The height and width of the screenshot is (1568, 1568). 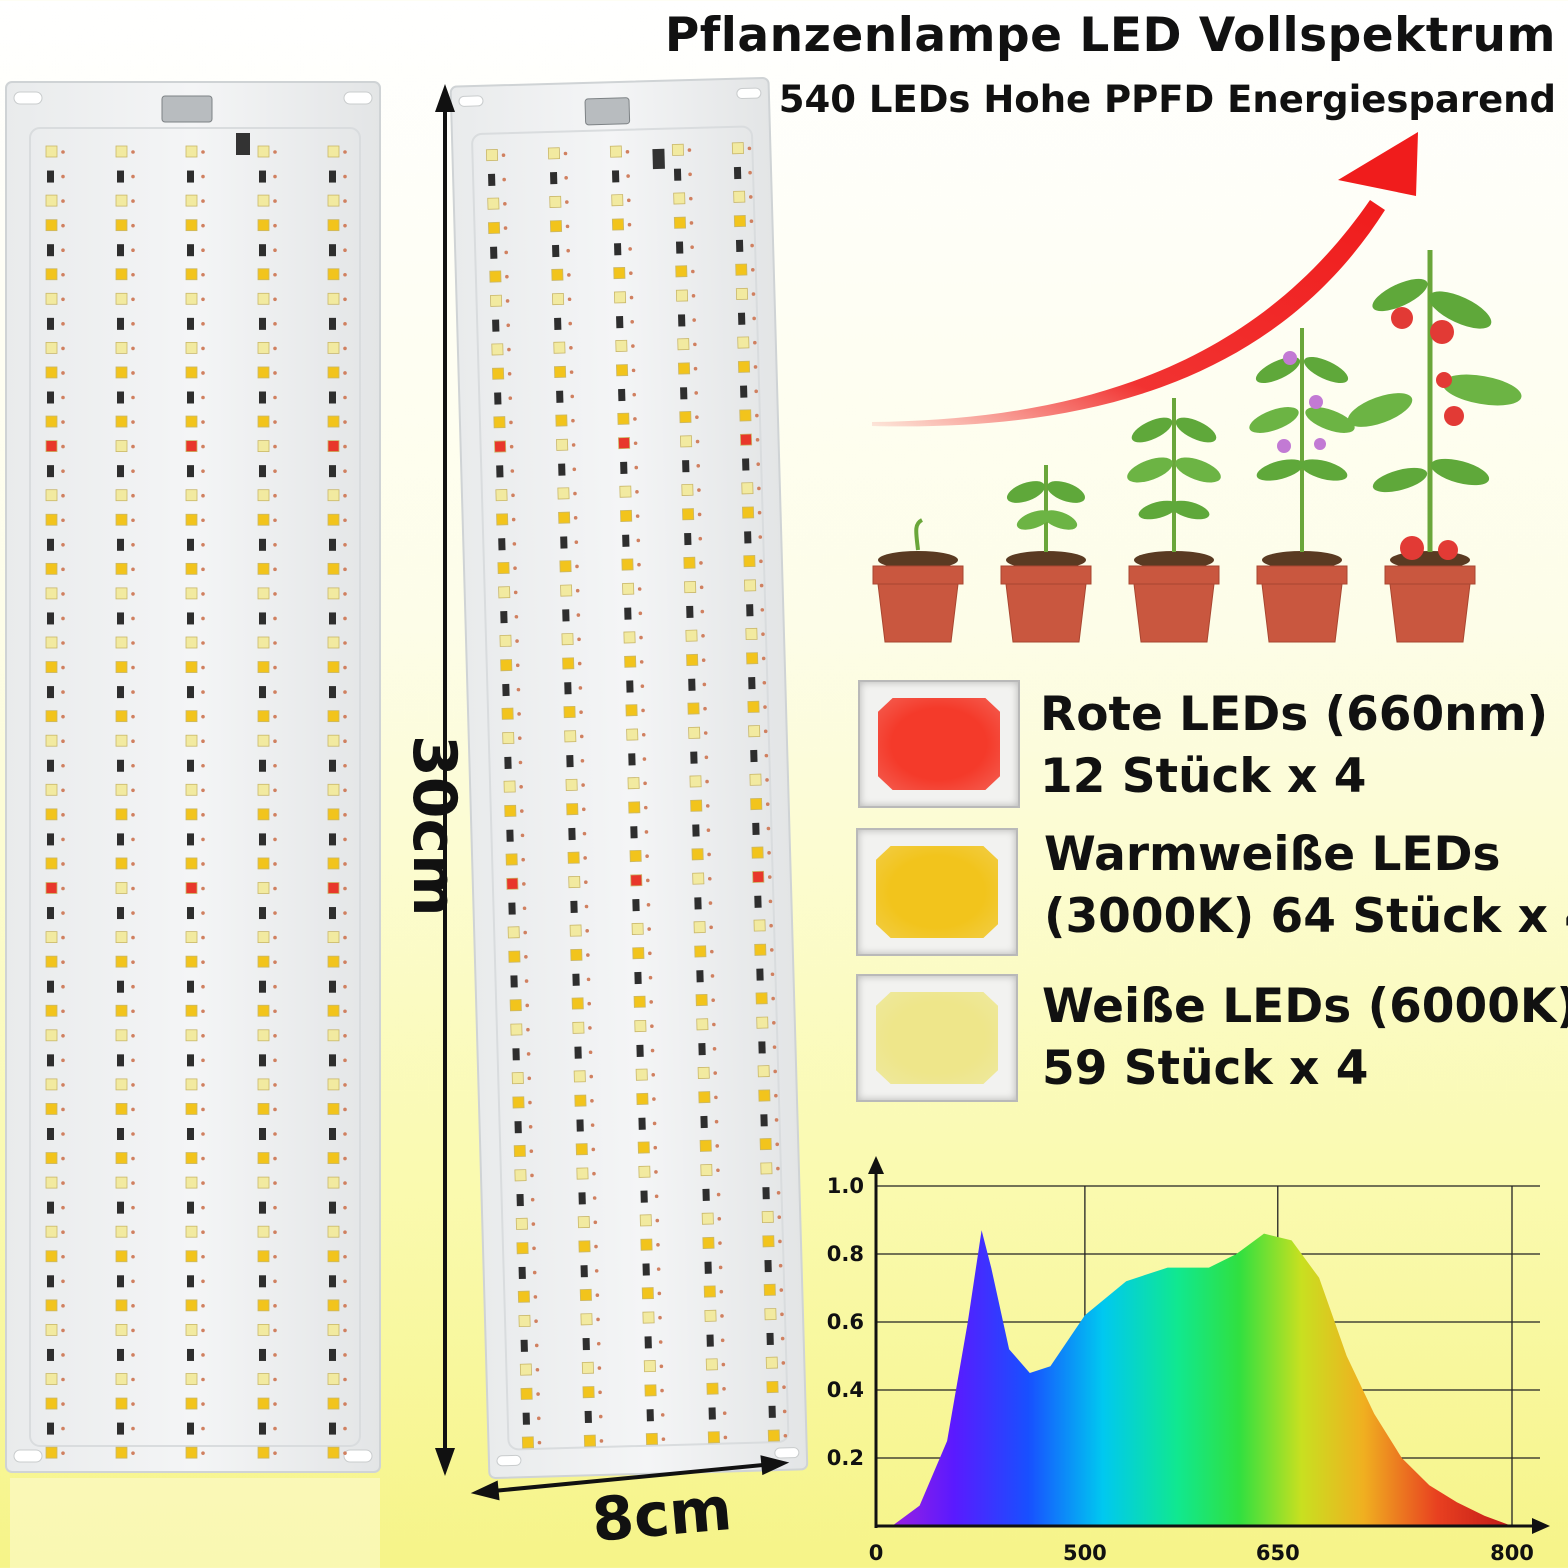 What do you see at coordinates (1046, 560) in the screenshot?
I see `soil` at bounding box center [1046, 560].